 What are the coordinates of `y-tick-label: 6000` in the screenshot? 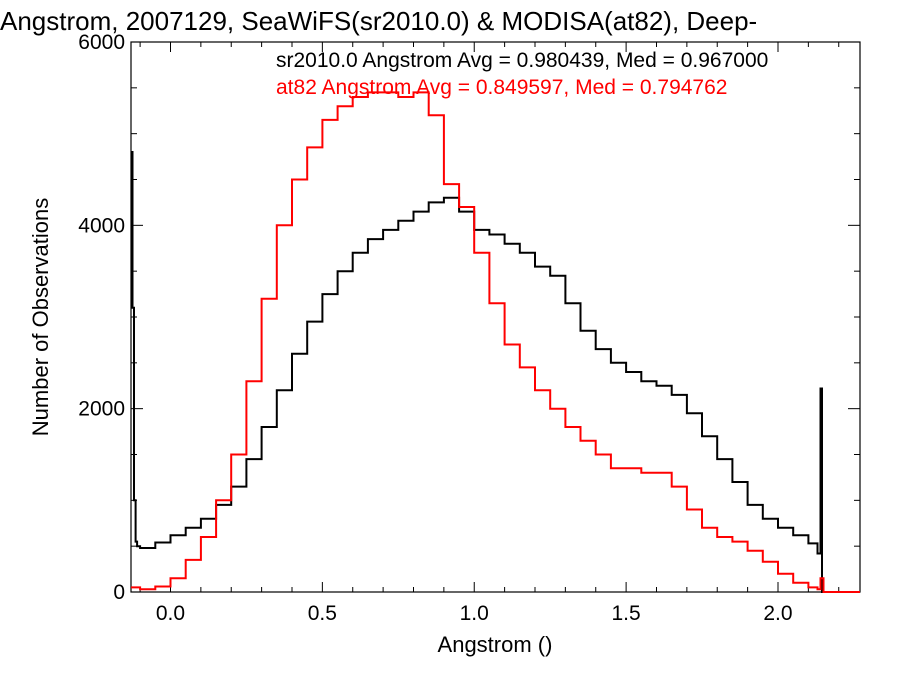 It's located at (101, 42).